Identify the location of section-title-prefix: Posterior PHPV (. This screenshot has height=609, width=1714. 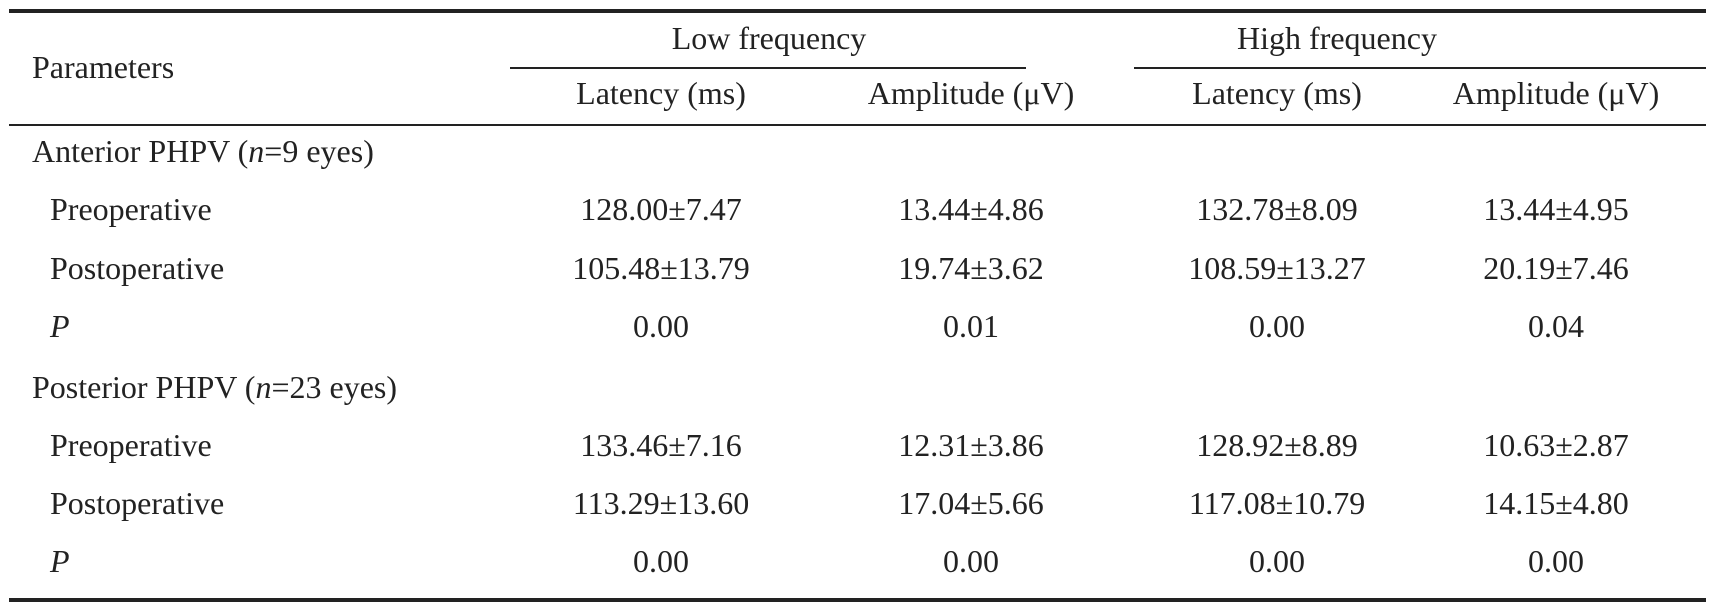
(144, 387).